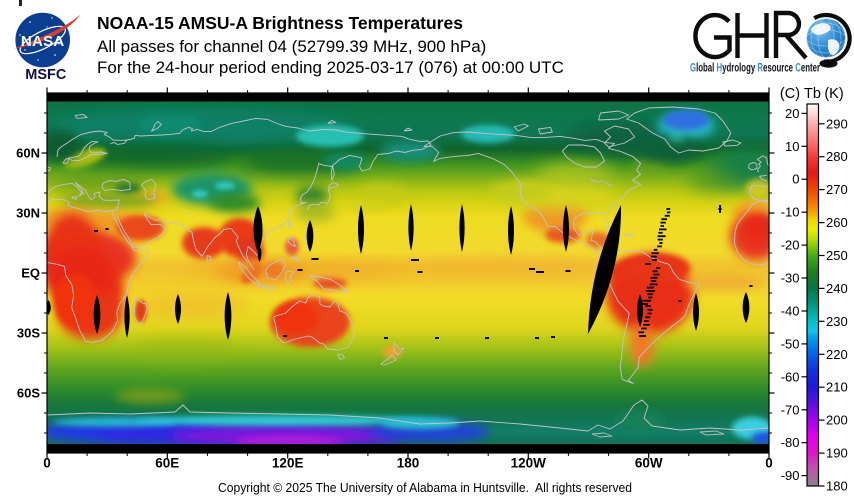 This screenshot has width=854, height=502. What do you see at coordinates (837, 255) in the screenshot?
I see `svg-text: 250` at bounding box center [837, 255].